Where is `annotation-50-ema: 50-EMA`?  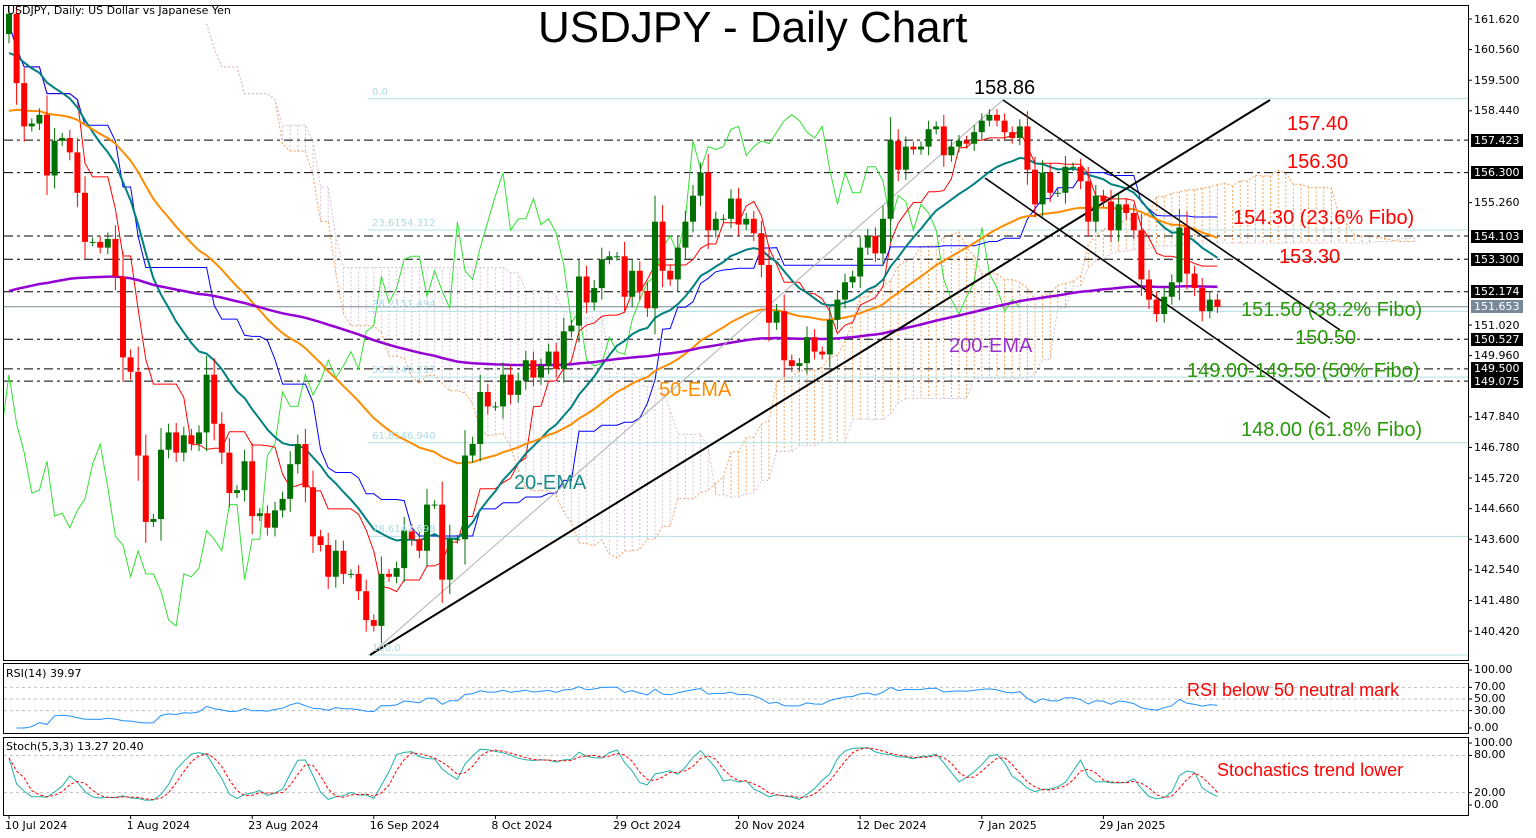 annotation-50-ema: 50-EMA is located at coordinates (695, 390).